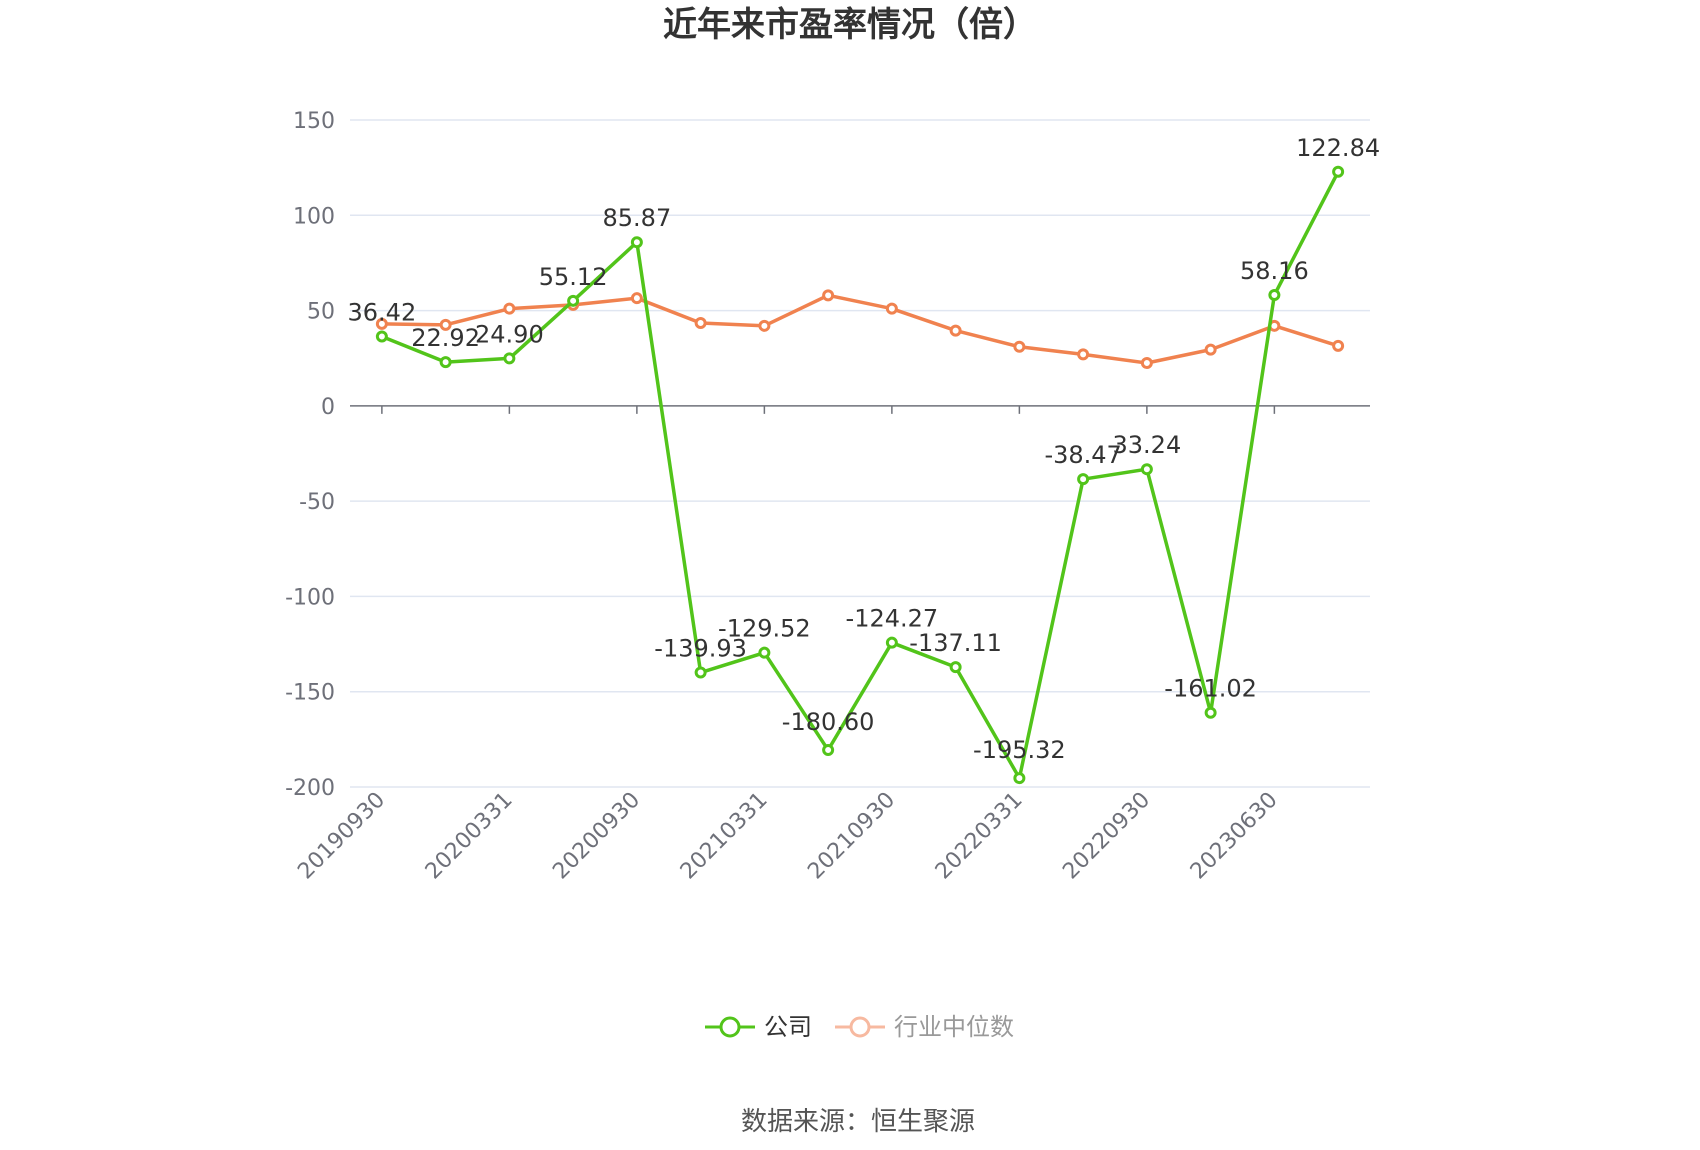 This screenshot has width=1700, height=1150. What do you see at coordinates (321, 312) in the screenshot?
I see `y-tick-label: 50` at bounding box center [321, 312].